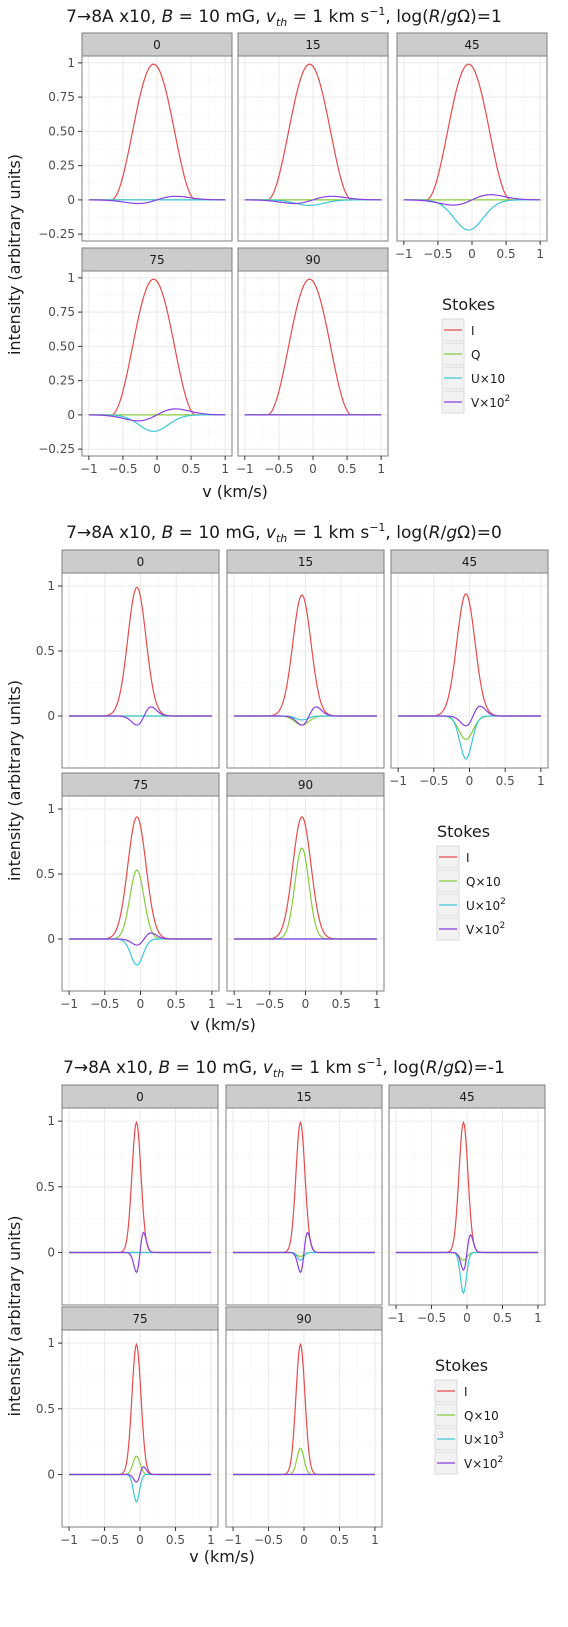  Describe the element at coordinates (61, 97) in the screenshot. I see `y-tick-label: 0.75` at that location.